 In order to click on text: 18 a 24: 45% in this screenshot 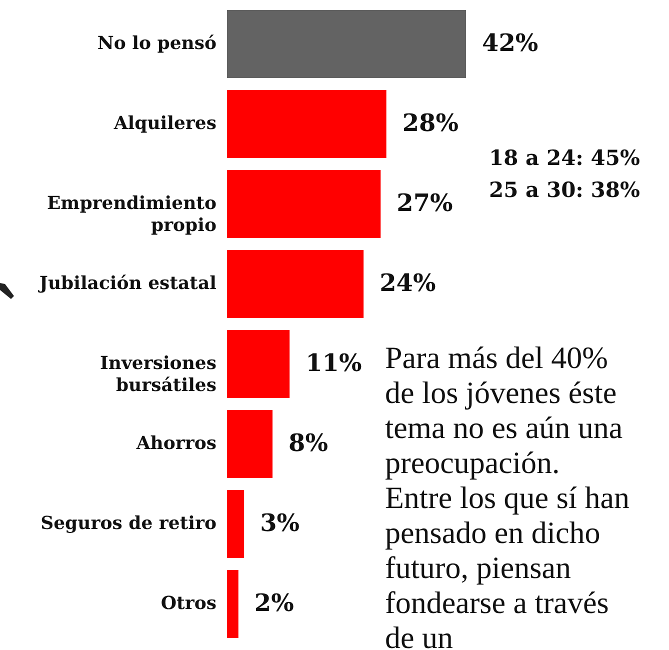, I will do `click(564, 157)`.